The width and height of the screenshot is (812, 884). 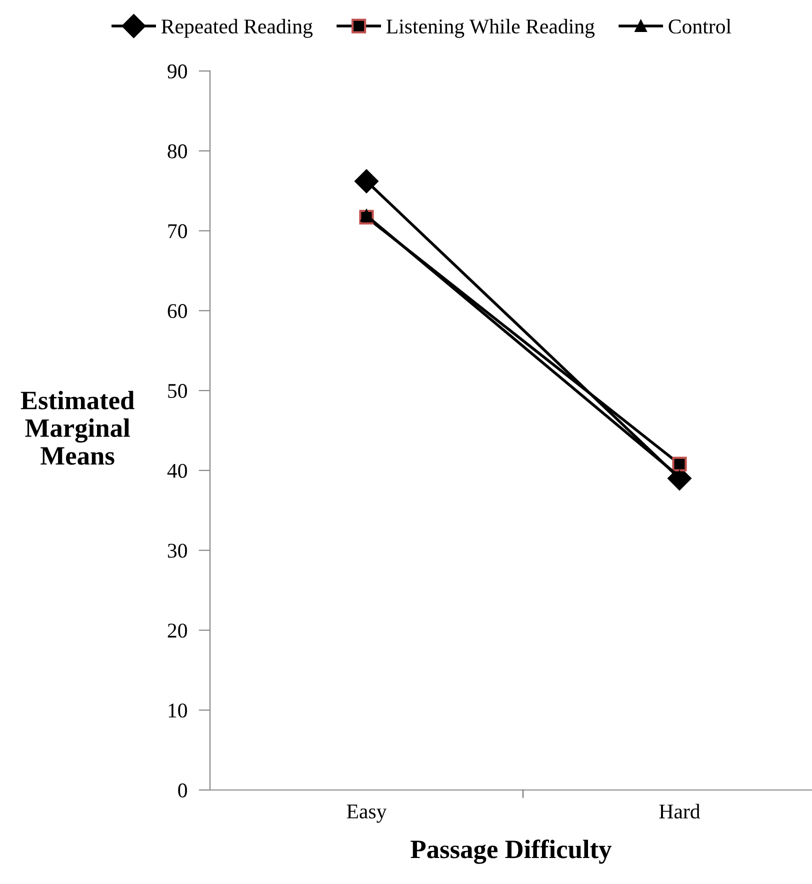 What do you see at coordinates (237, 28) in the screenshot?
I see `legend-label: Repeated Reading` at bounding box center [237, 28].